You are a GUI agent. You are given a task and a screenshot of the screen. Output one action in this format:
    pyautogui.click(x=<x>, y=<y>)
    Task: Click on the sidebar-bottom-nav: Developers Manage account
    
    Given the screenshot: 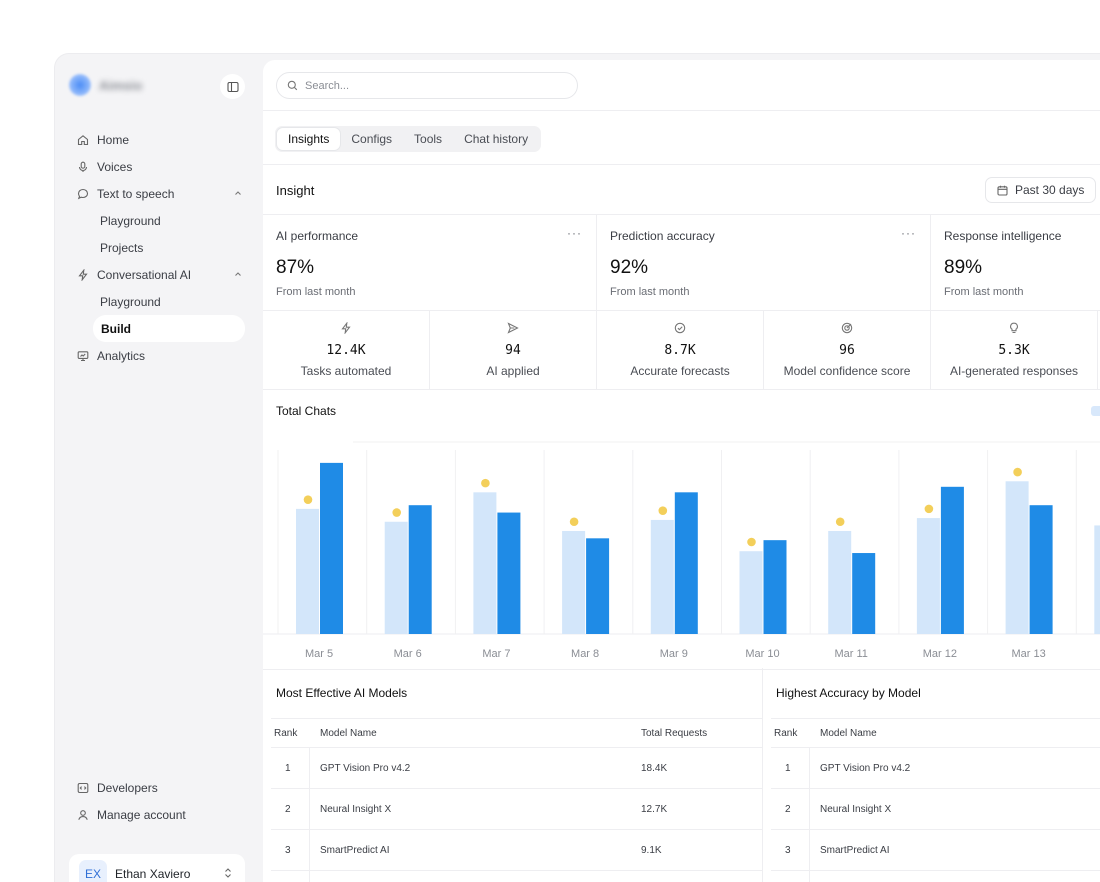 What is the action you would take?
    pyautogui.click(x=159, y=801)
    